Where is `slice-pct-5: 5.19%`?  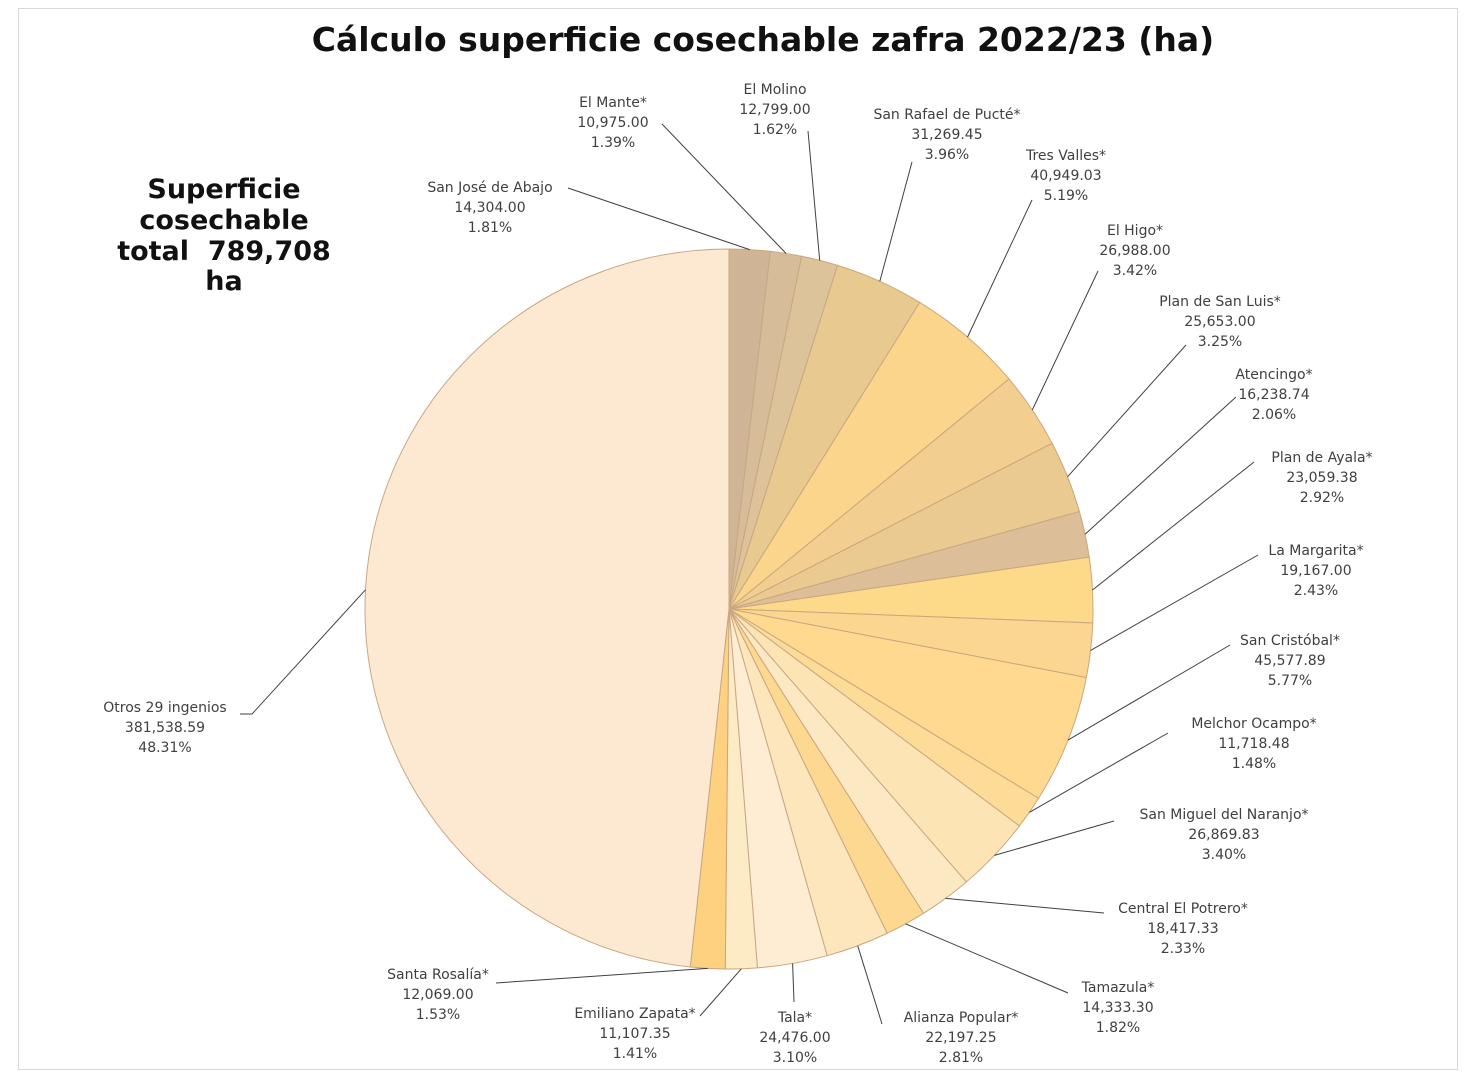 slice-pct-5: 5.19% is located at coordinates (1066, 196).